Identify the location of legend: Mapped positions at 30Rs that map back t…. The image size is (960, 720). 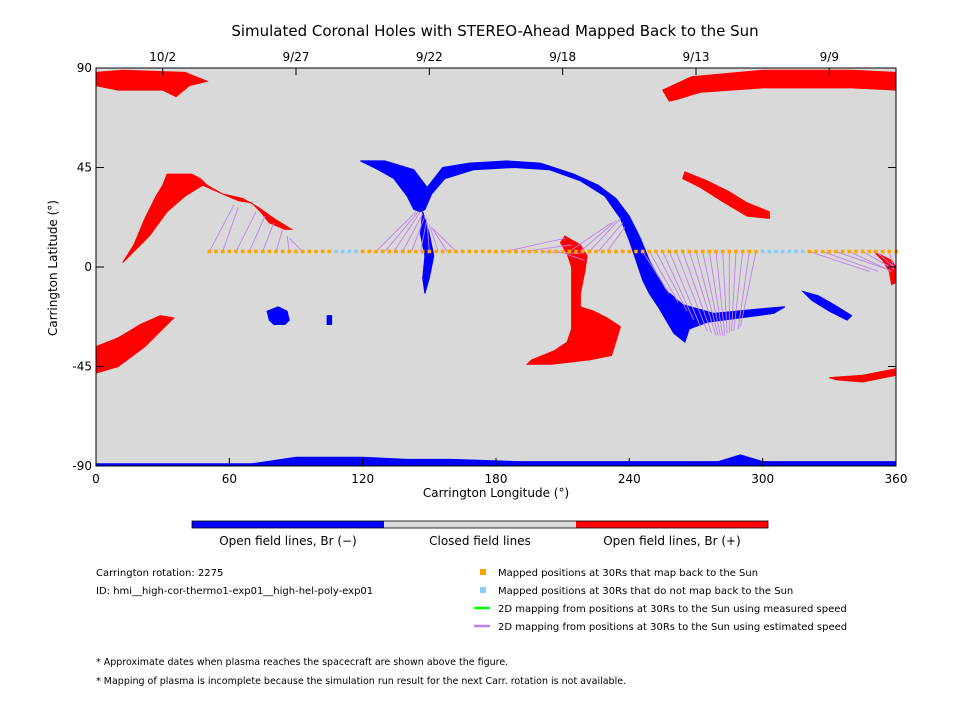
(660, 600).